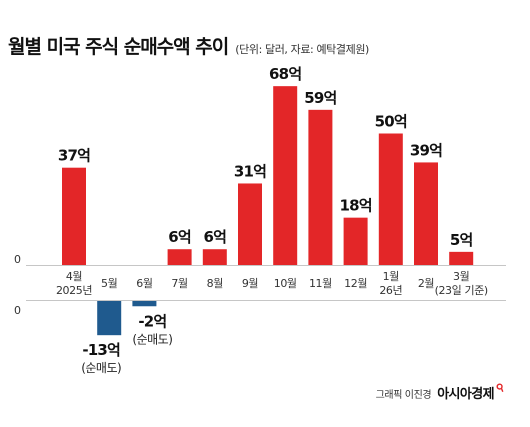 The width and height of the screenshot is (530, 427). I want to click on data-label: 37억, so click(74, 156).